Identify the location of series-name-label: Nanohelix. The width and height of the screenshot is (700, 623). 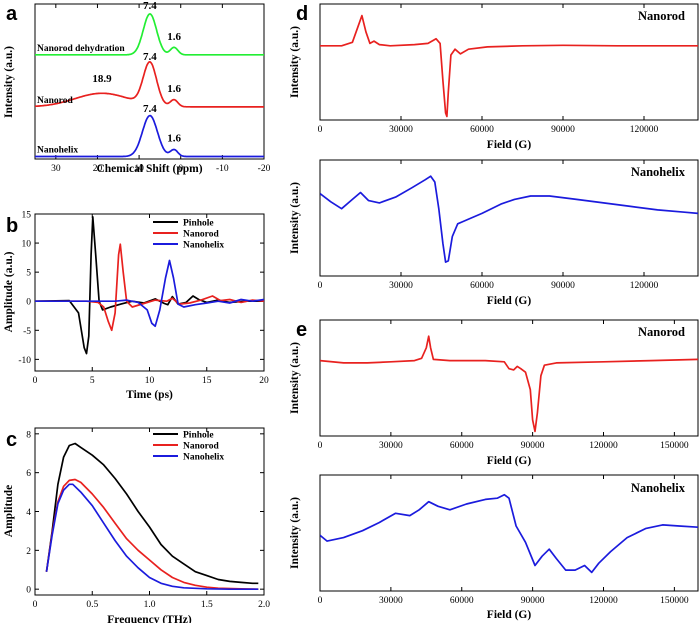
(57, 151).